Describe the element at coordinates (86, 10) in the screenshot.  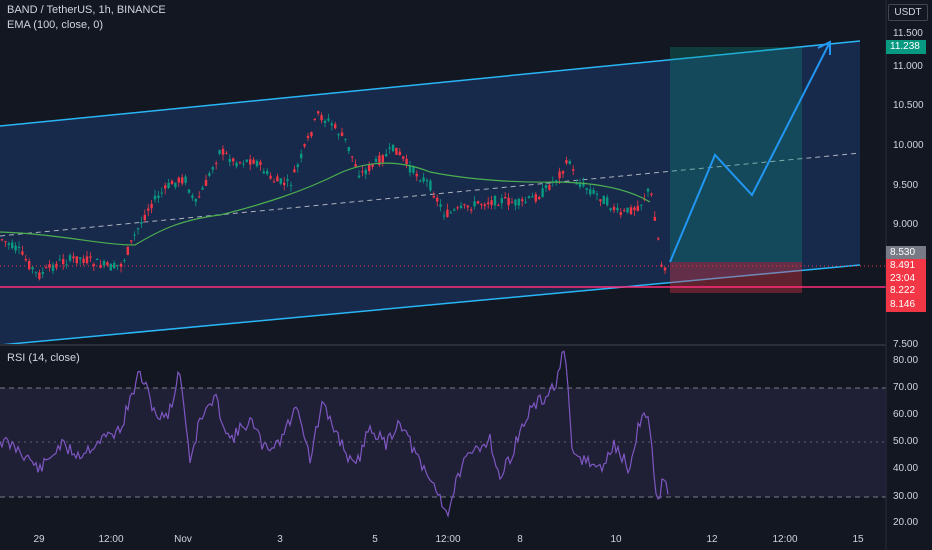
I see `symbol-title: BAND / TetherUS, 1h, BINANCE` at that location.